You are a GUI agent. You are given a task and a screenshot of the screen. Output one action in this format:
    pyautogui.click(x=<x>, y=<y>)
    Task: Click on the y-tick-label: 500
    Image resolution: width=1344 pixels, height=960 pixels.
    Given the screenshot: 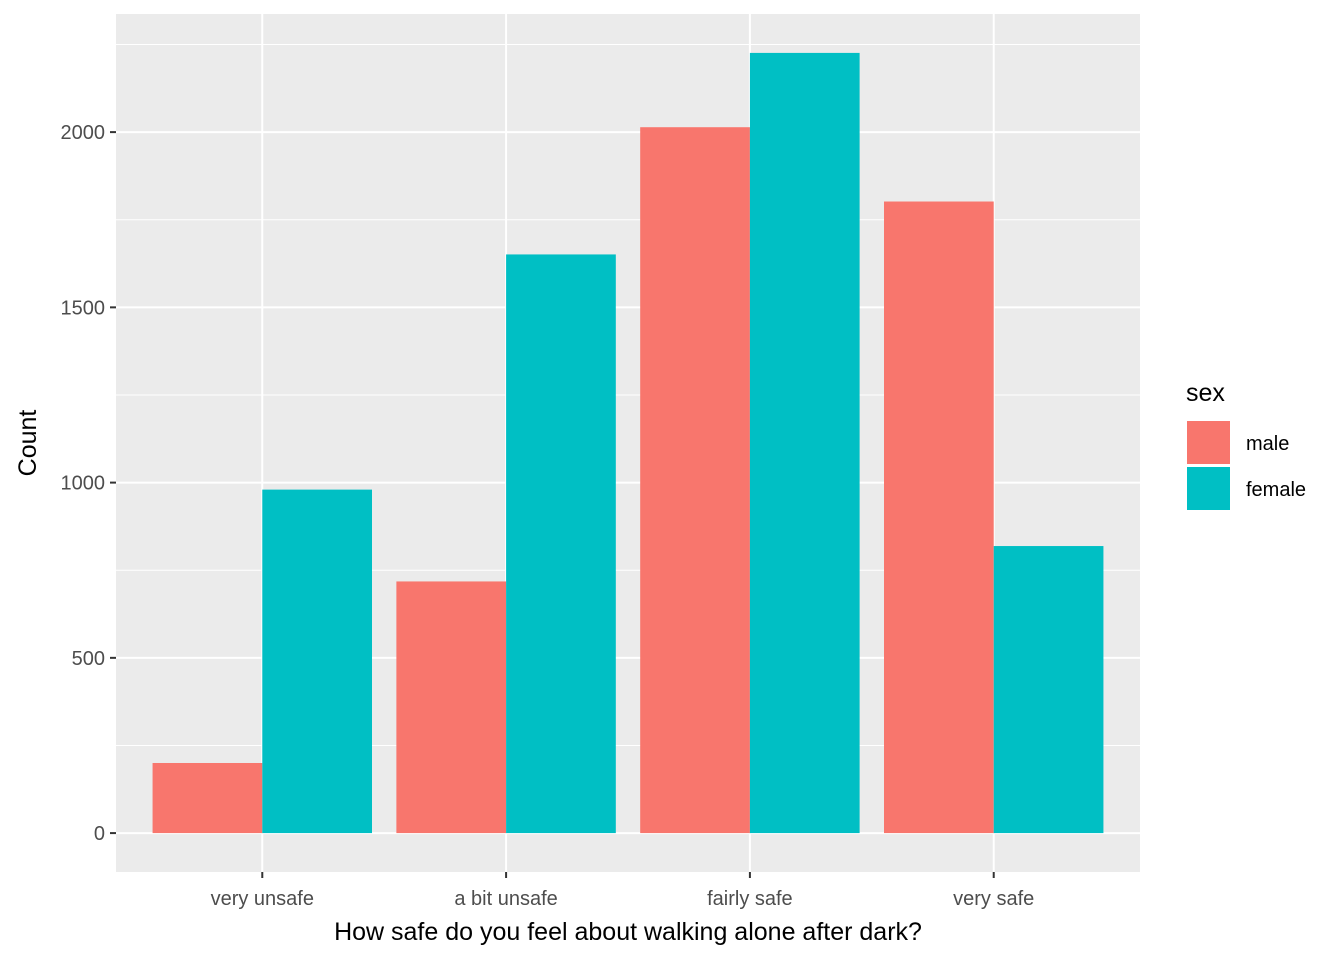 What is the action you would take?
    pyautogui.click(x=88, y=659)
    